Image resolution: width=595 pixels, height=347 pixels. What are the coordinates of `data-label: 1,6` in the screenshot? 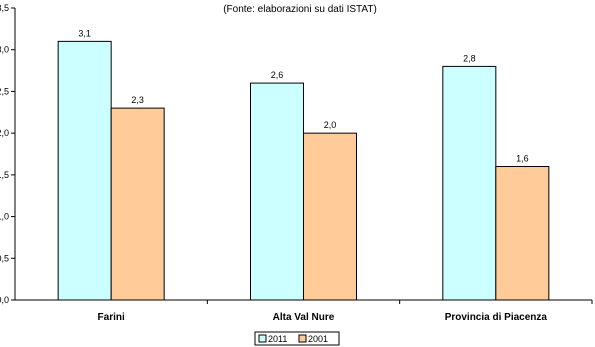 It's located at (522, 159).